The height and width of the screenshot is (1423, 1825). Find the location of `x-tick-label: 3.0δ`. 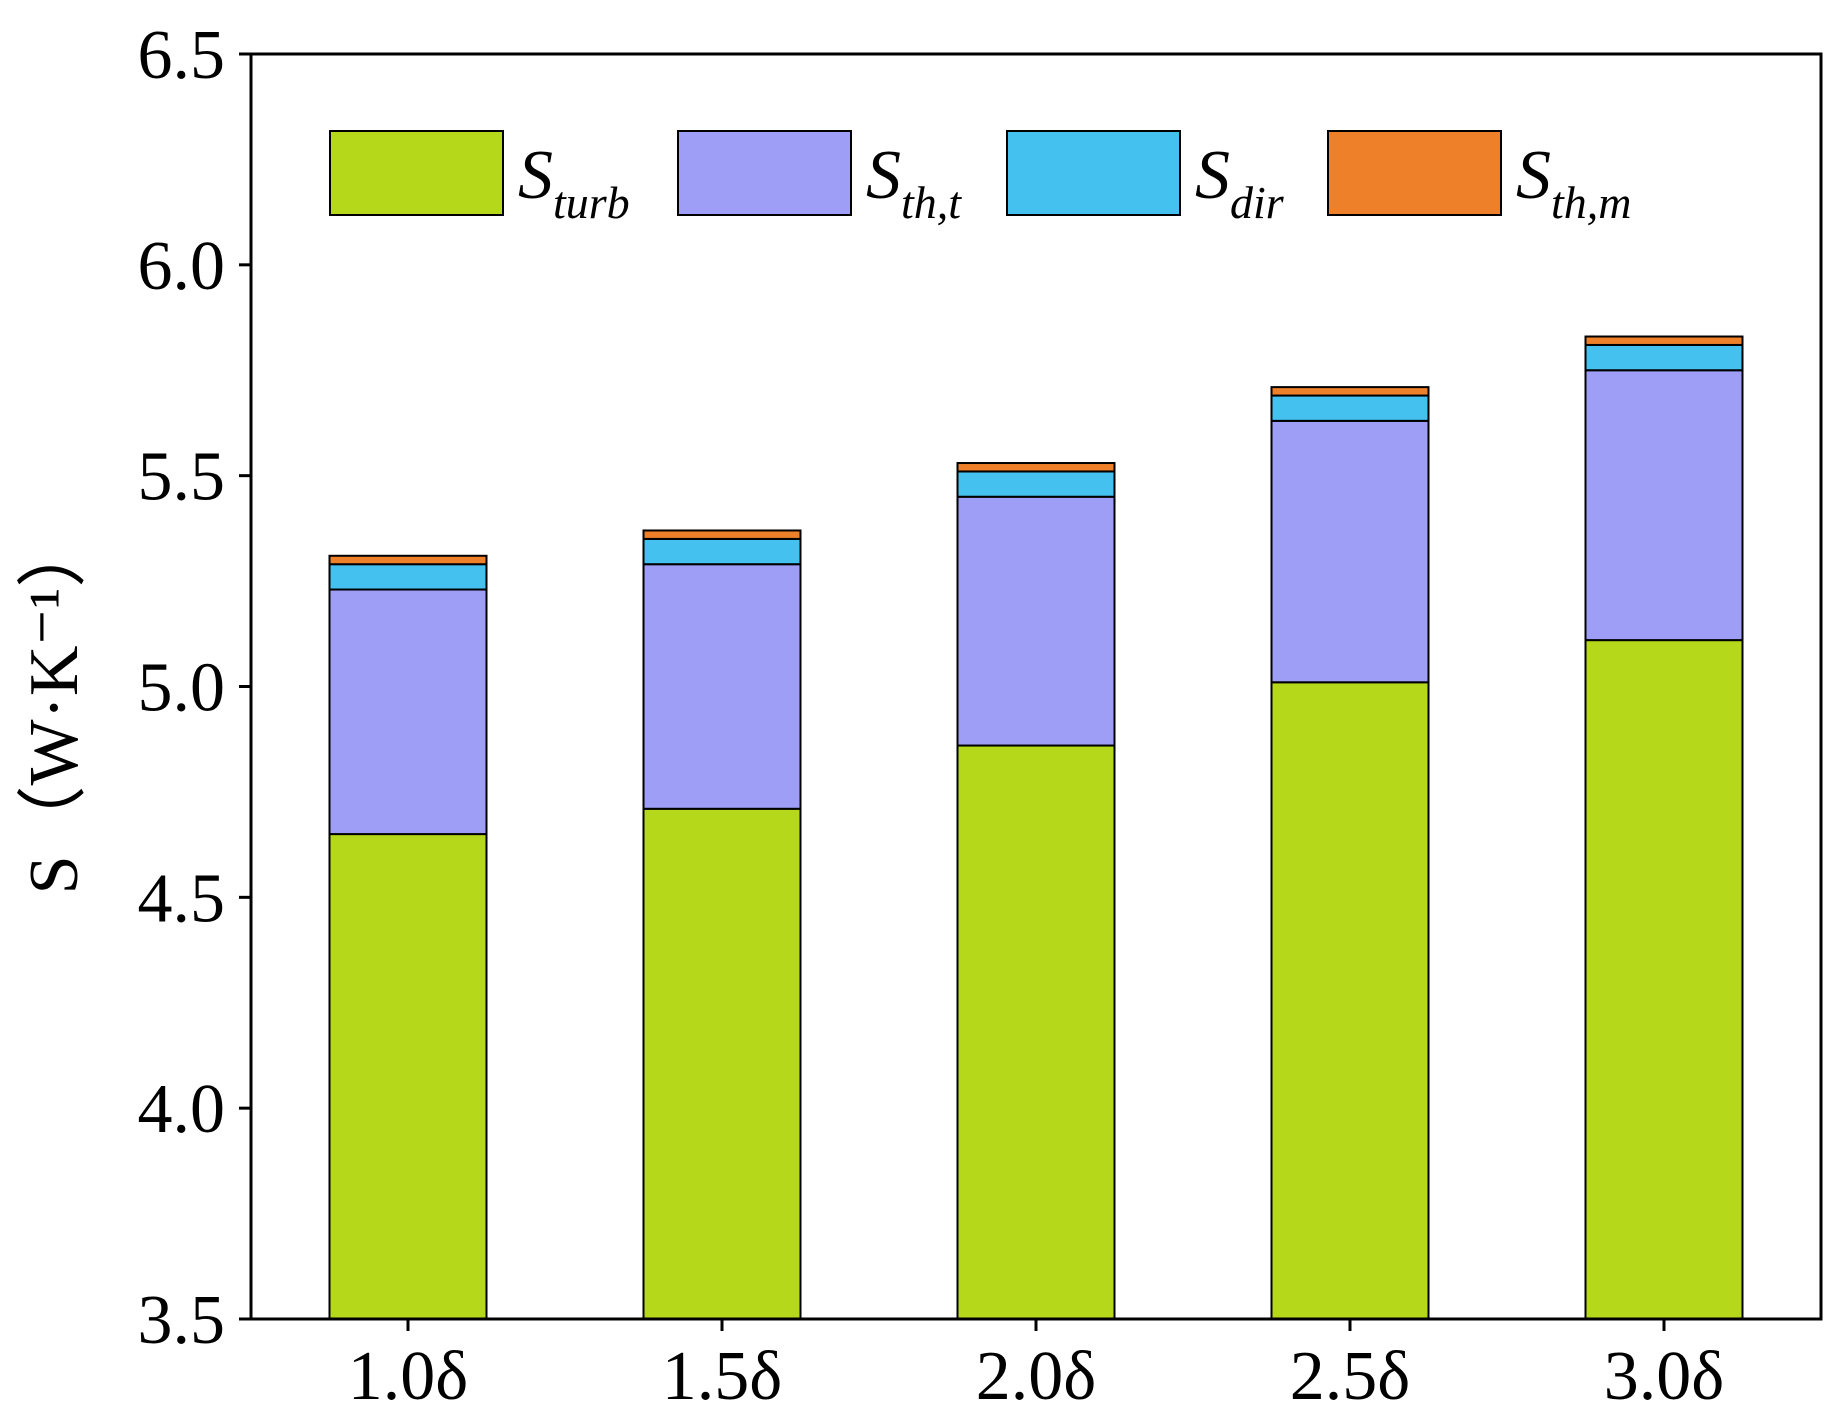

x-tick-label: 3.0δ is located at coordinates (1664, 1376).